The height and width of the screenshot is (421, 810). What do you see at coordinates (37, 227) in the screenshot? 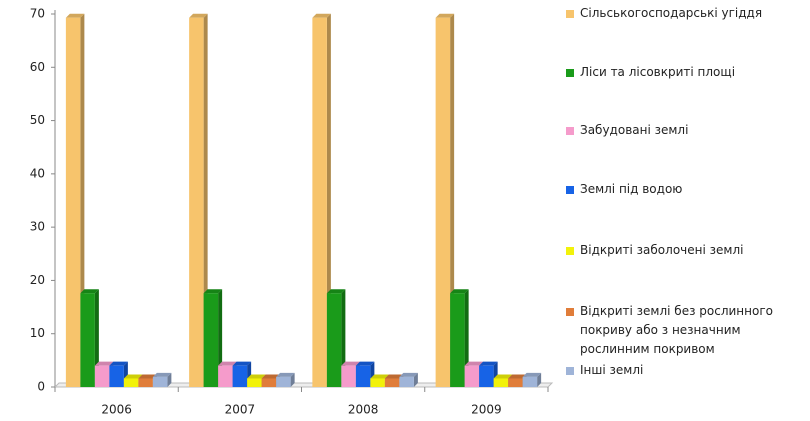
I see `y-tick-label: 30` at bounding box center [37, 227].